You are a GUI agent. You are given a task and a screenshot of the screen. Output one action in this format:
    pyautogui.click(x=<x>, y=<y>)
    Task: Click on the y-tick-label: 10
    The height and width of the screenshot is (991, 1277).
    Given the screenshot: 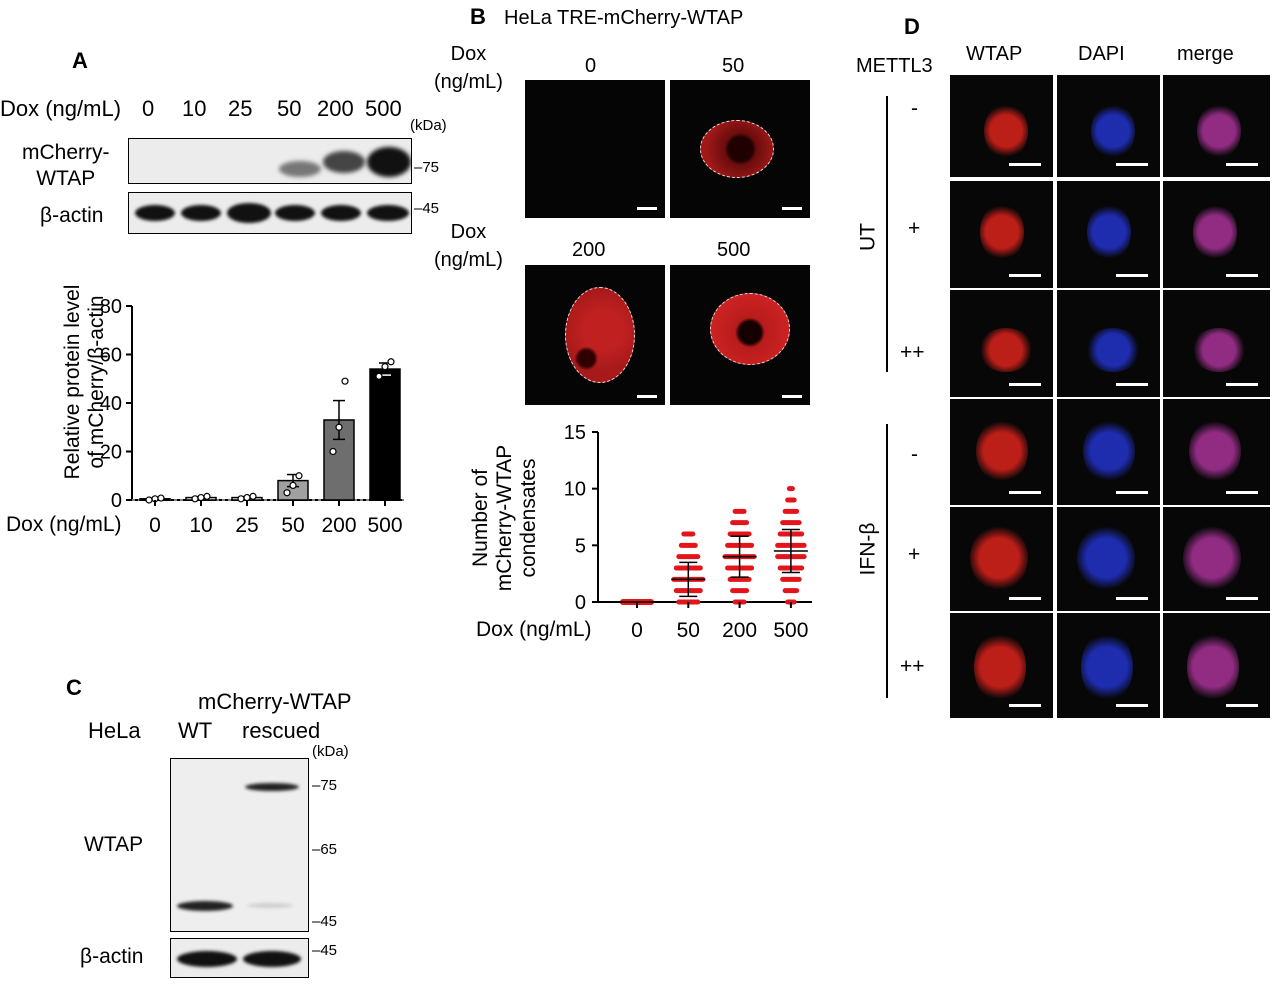 What is the action you would take?
    pyautogui.click(x=575, y=490)
    